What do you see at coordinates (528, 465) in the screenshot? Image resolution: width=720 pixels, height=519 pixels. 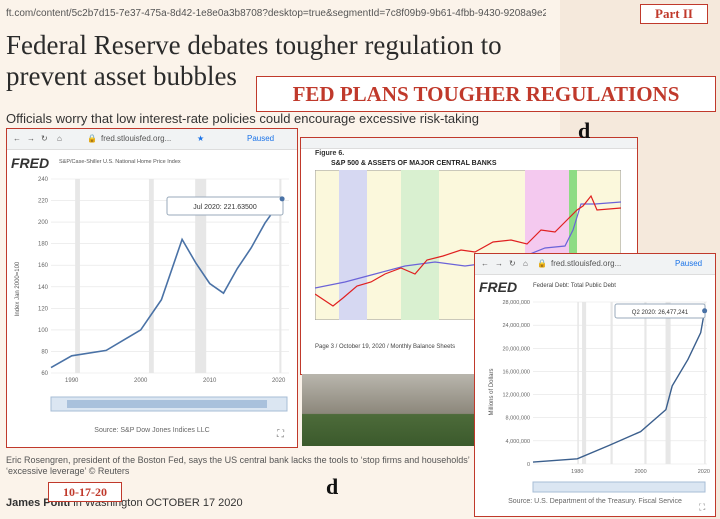 I see `y-tick-label: 0` at bounding box center [528, 465].